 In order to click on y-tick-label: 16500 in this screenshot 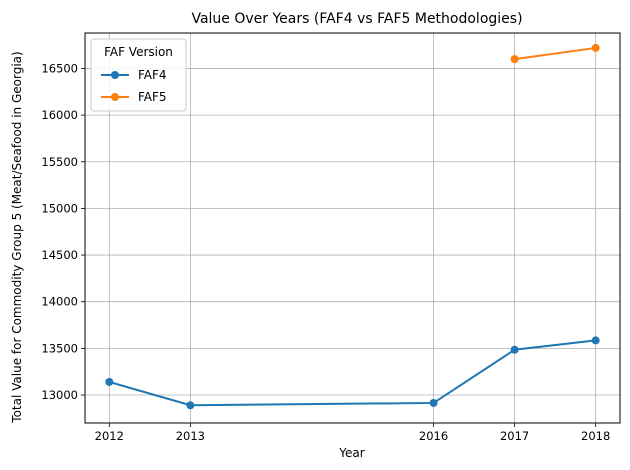, I will do `click(59, 68)`.